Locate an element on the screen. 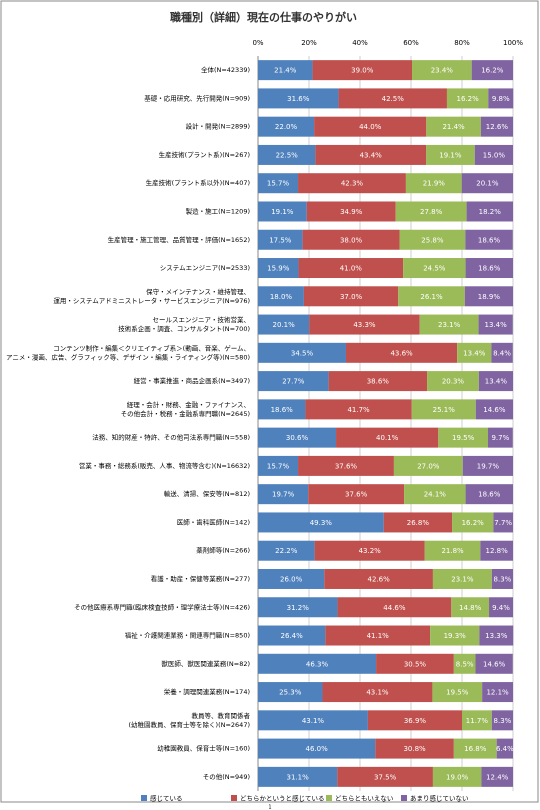 This screenshot has width=540, height=810. value-label: 26.1% is located at coordinates (431, 297).